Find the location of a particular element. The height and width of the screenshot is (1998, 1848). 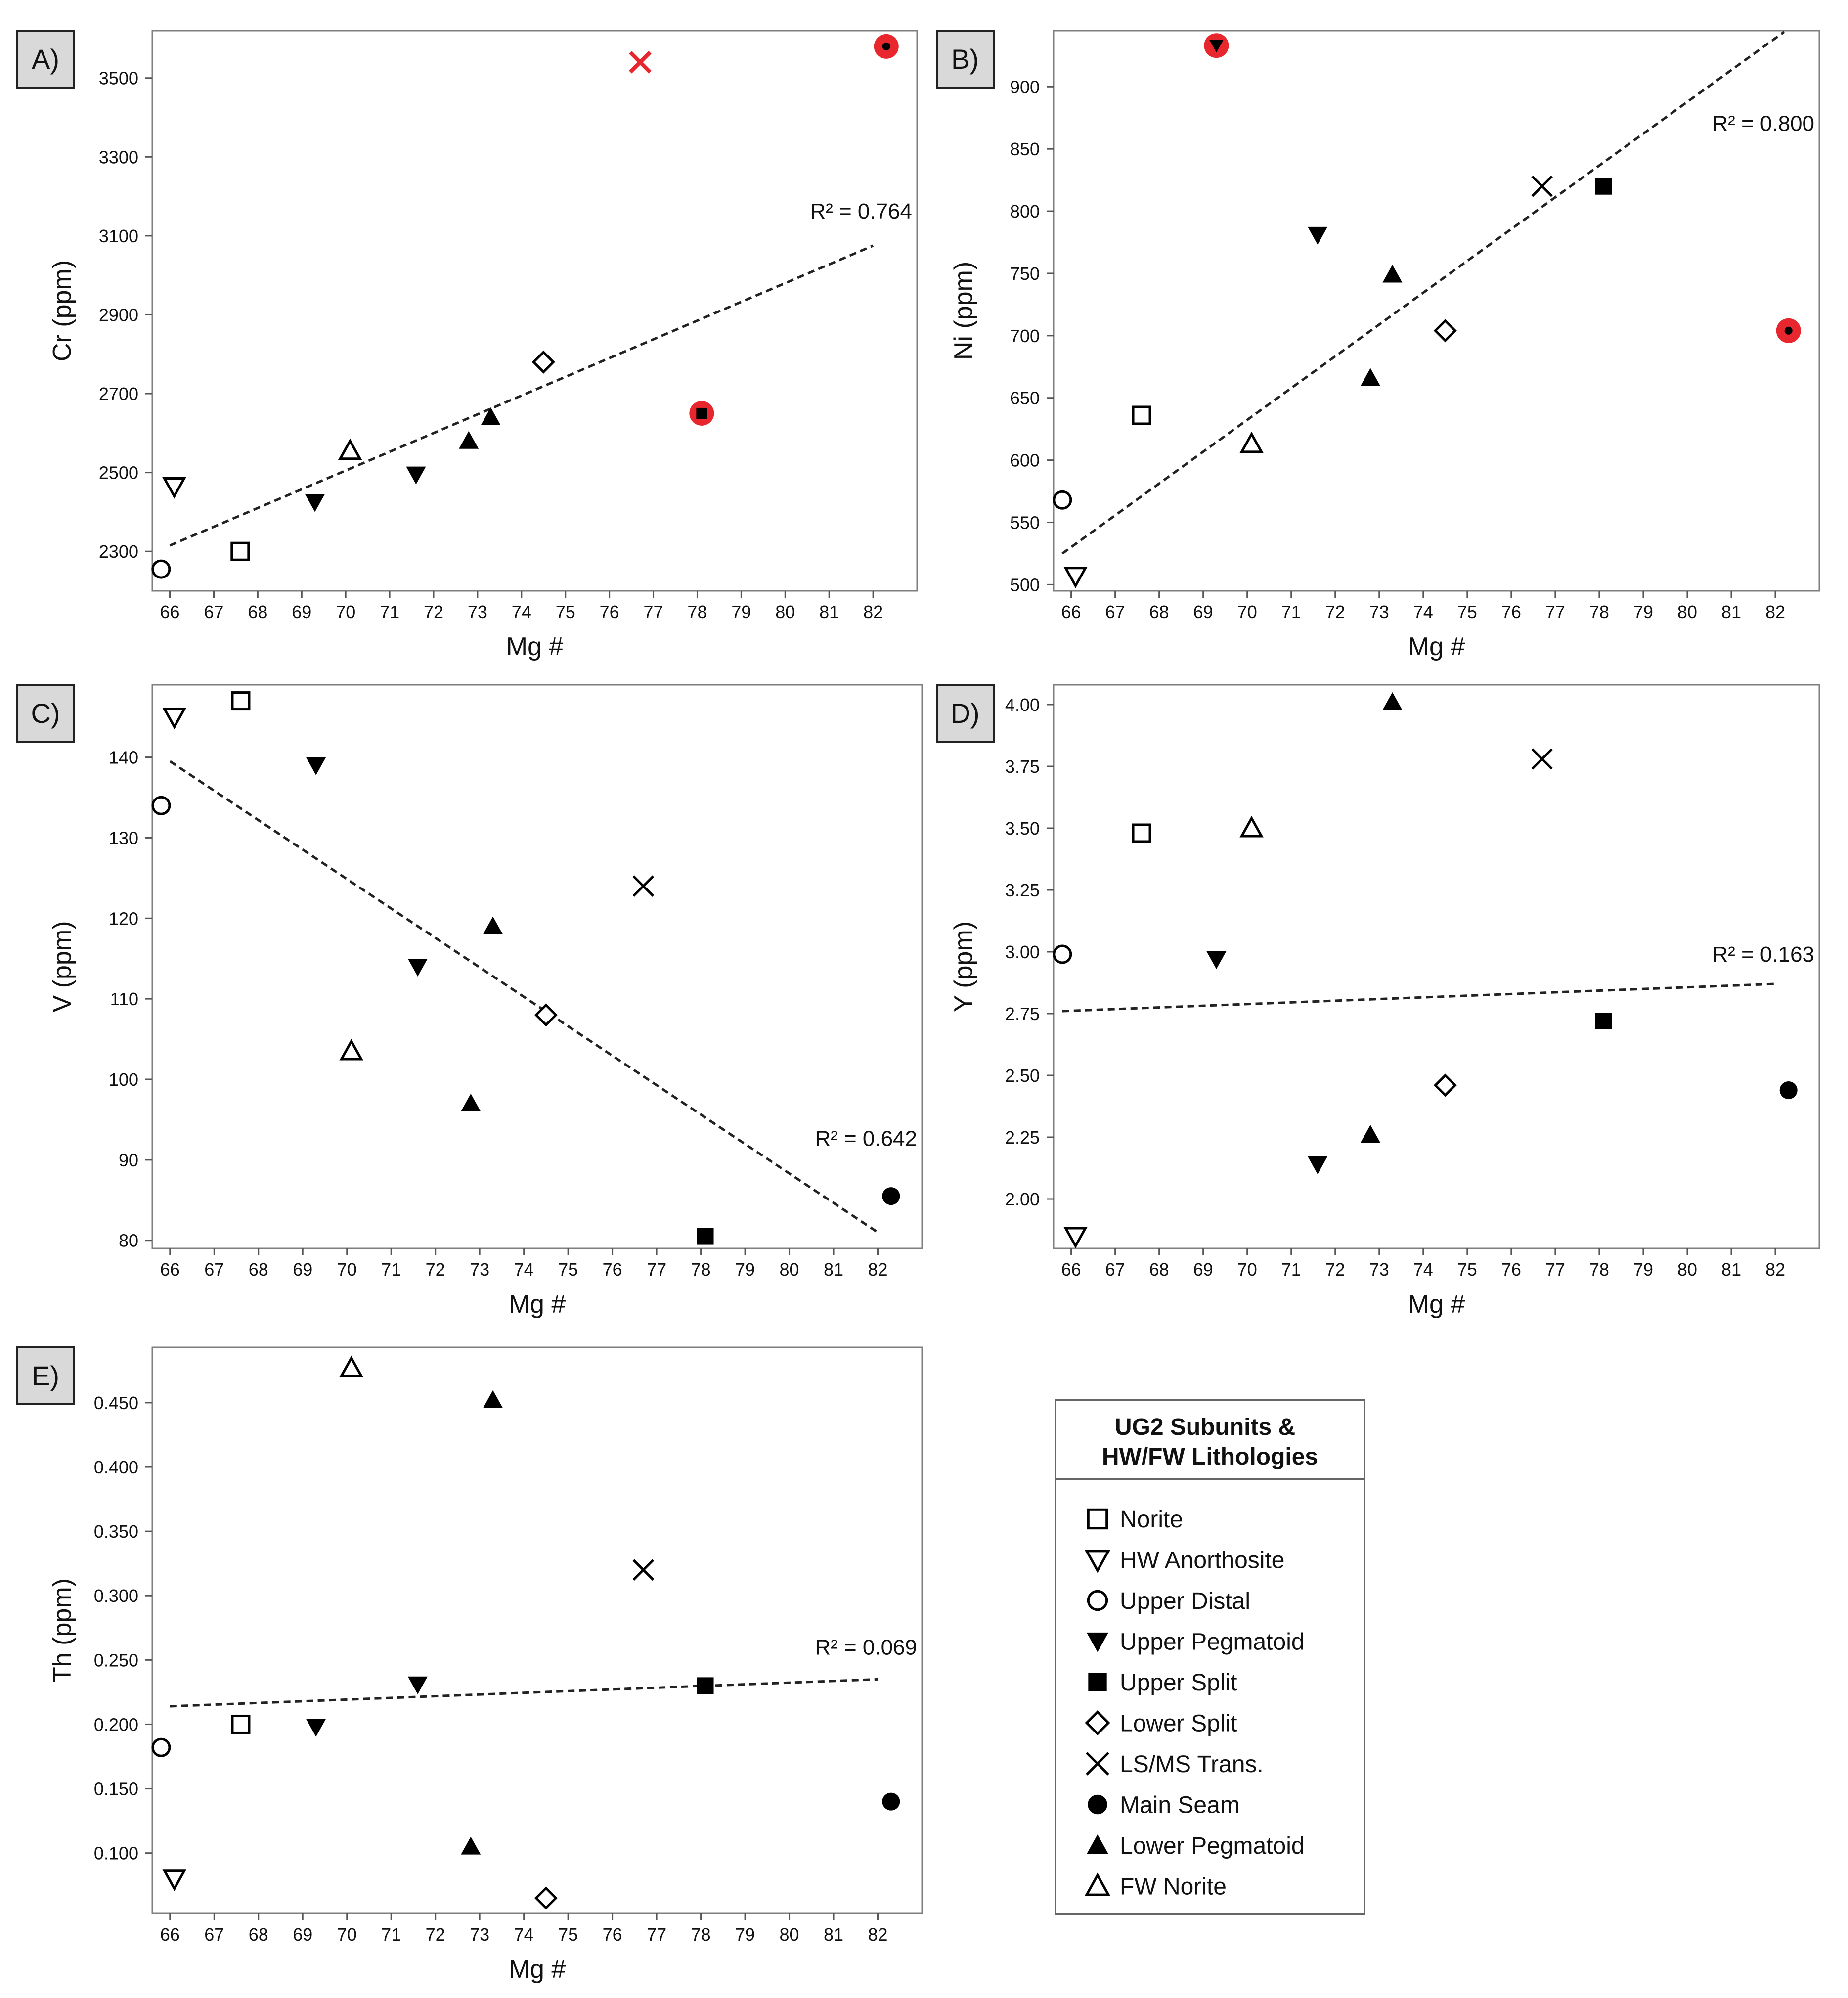

x-tick-label: 78 is located at coordinates (701, 1934).